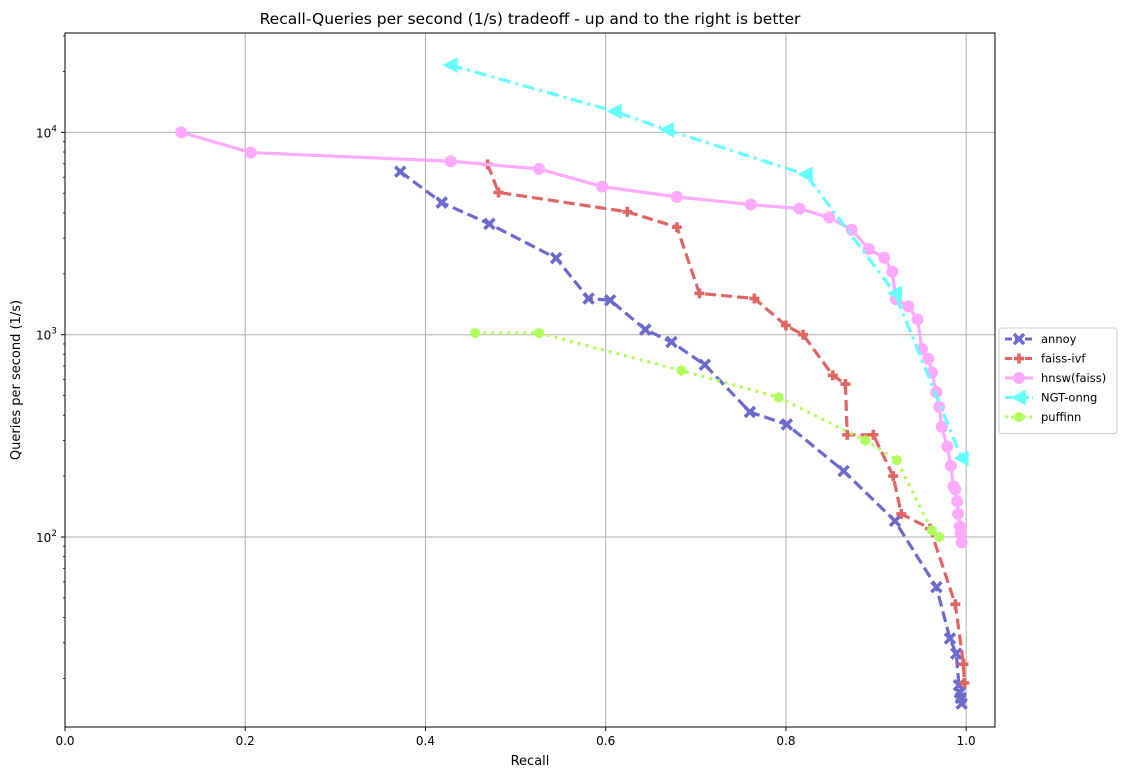  Describe the element at coordinates (425, 741) in the screenshot. I see `x-tick-label: 0.4` at that location.